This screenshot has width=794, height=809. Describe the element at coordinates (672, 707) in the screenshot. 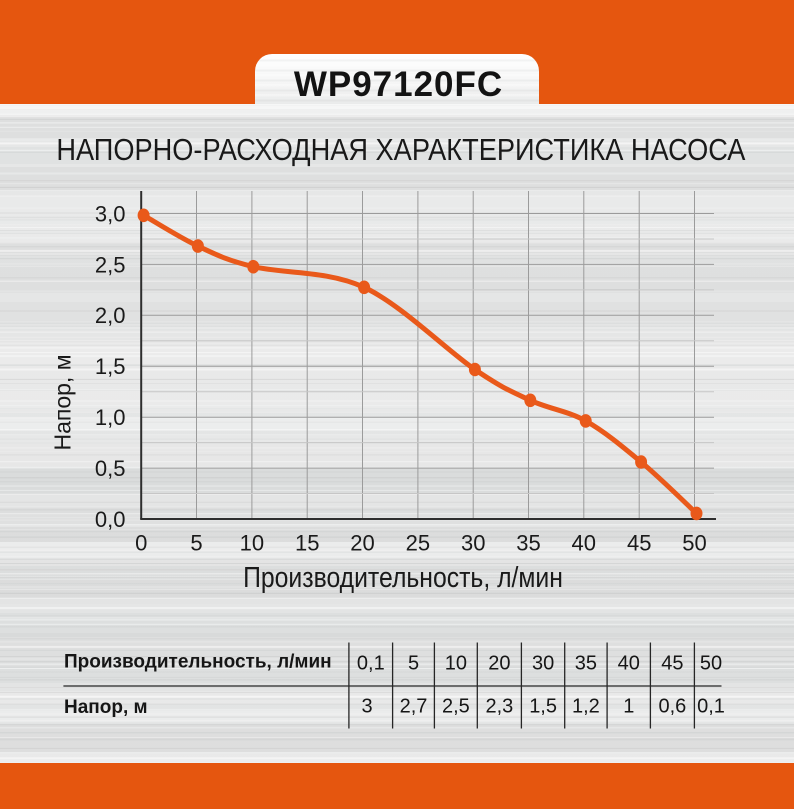

I see `svg-text: 0,6` at that location.